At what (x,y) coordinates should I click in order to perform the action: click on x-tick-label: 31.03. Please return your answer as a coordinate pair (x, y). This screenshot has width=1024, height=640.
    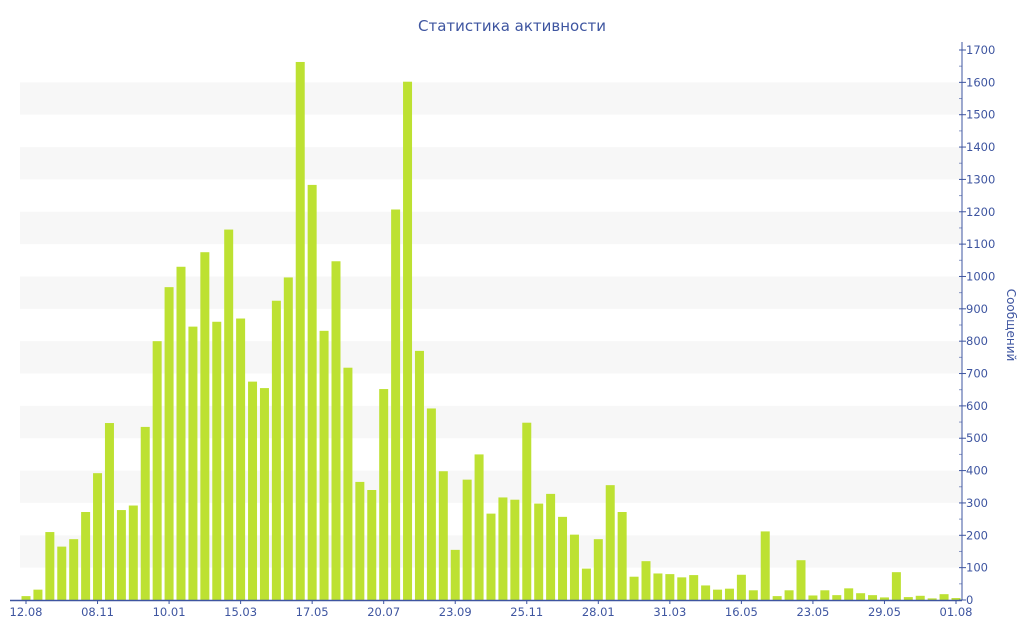
    Looking at the image, I should click on (669, 612).